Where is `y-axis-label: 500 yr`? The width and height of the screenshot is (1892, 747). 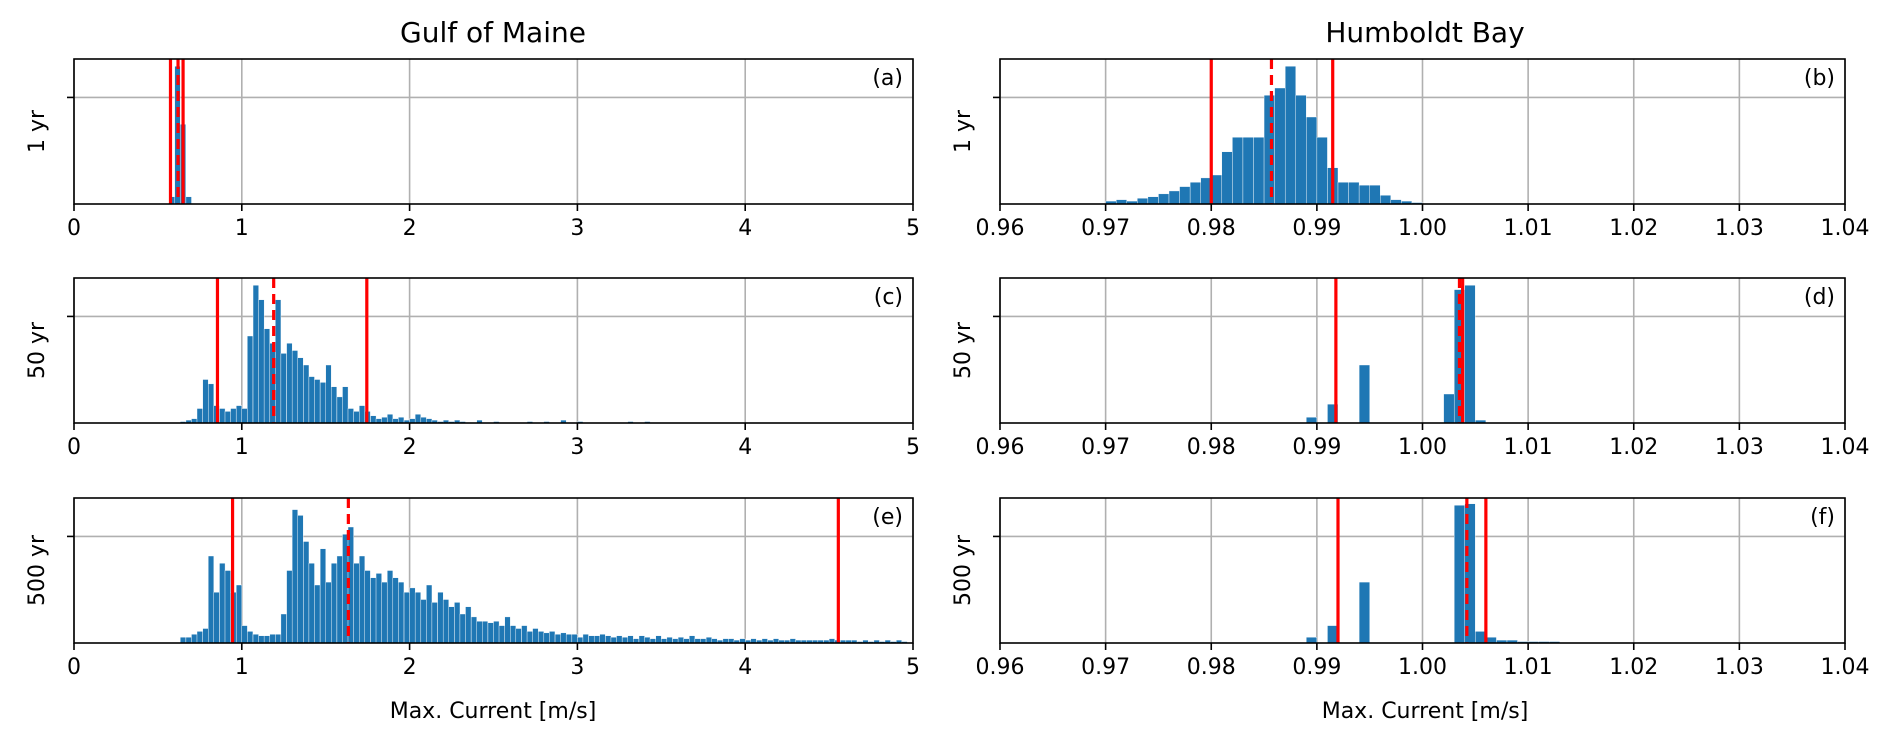 y-axis-label: 500 yr is located at coordinates (963, 570).